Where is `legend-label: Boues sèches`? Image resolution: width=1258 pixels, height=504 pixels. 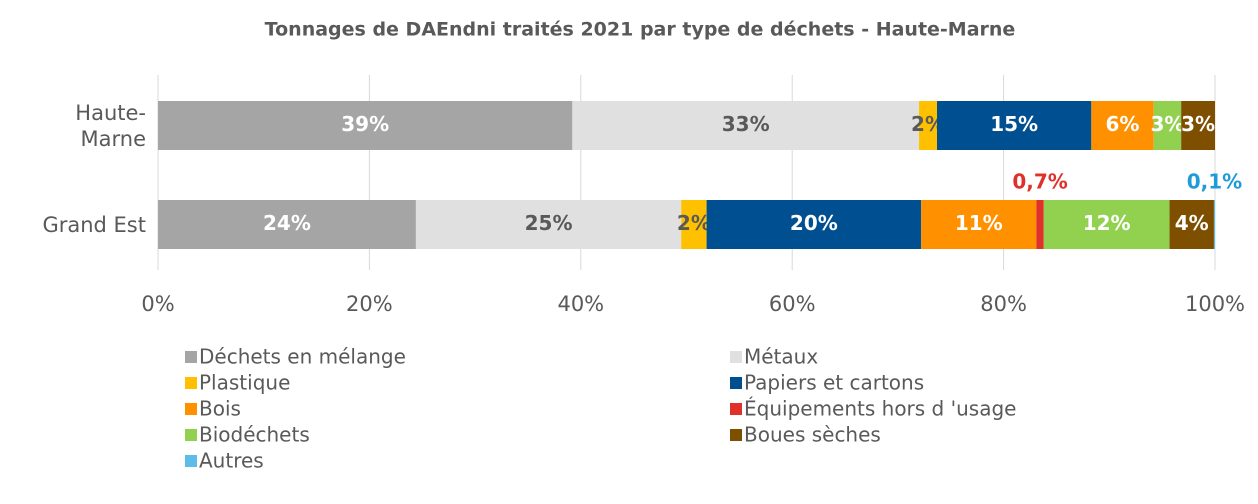
legend-label: Boues sèches is located at coordinates (812, 435).